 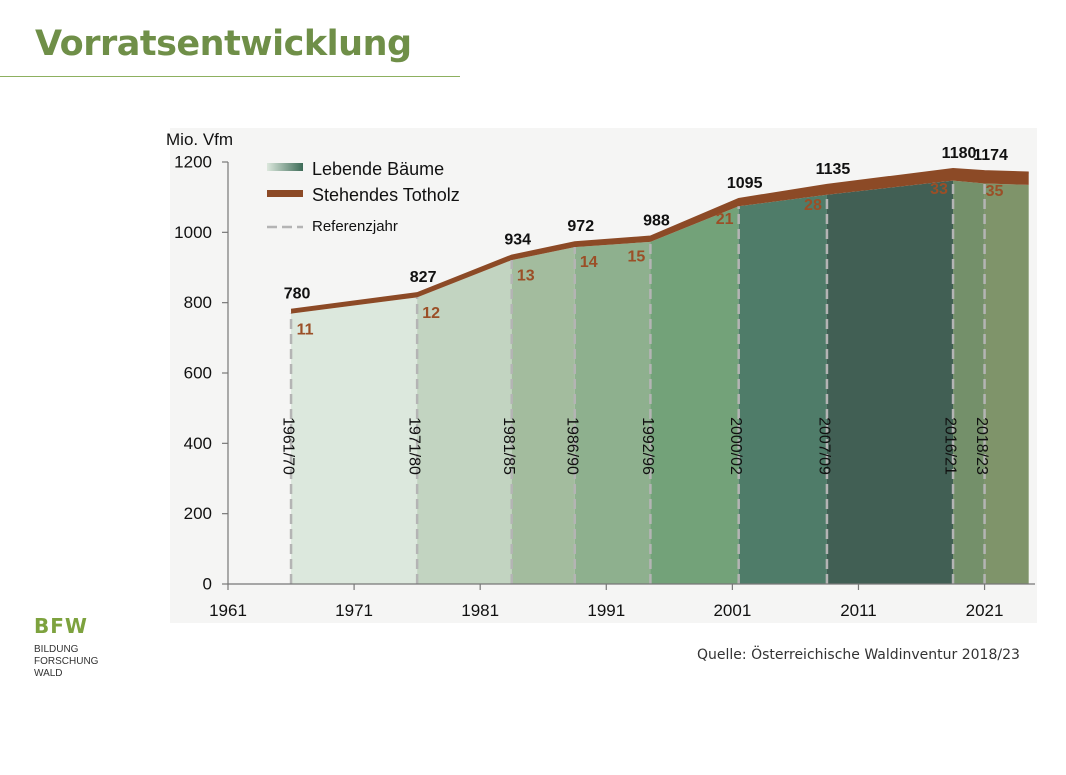 What do you see at coordinates (285, 193) in the screenshot?
I see `legend-swatch-deadwood` at bounding box center [285, 193].